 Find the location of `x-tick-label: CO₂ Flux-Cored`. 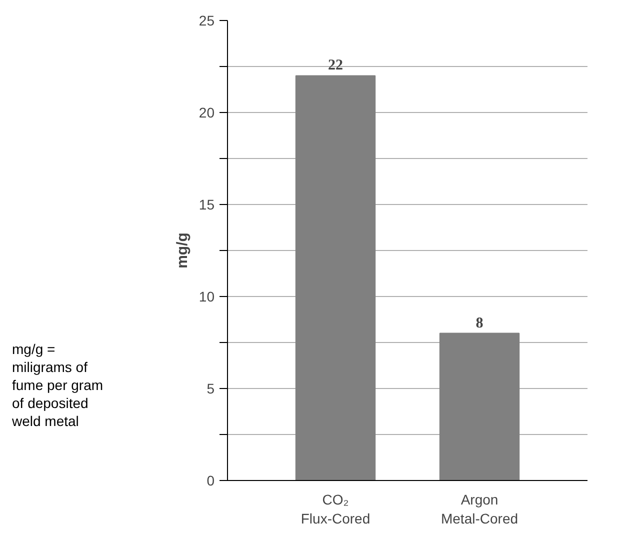

x-tick-label: CO₂ Flux-Cored is located at coordinates (335, 509).